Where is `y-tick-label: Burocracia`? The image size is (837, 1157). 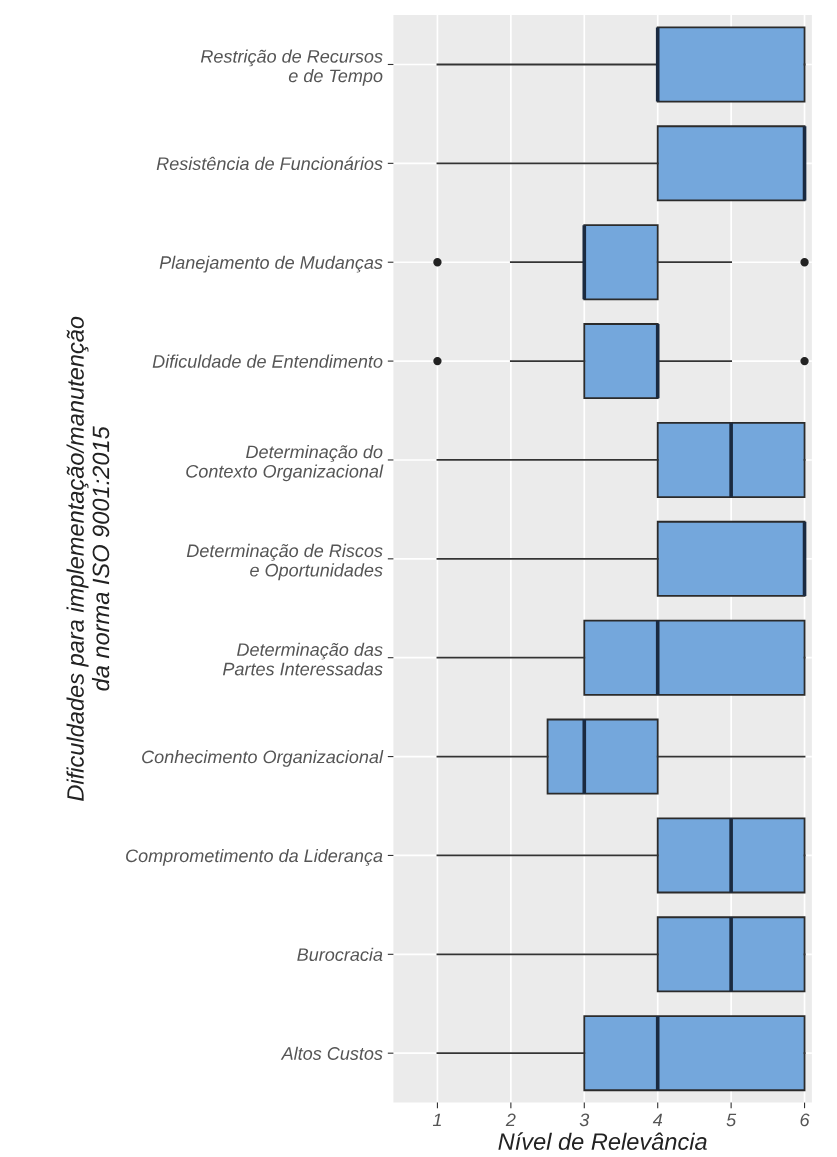
y-tick-label: Burocracia is located at coordinates (340, 954).